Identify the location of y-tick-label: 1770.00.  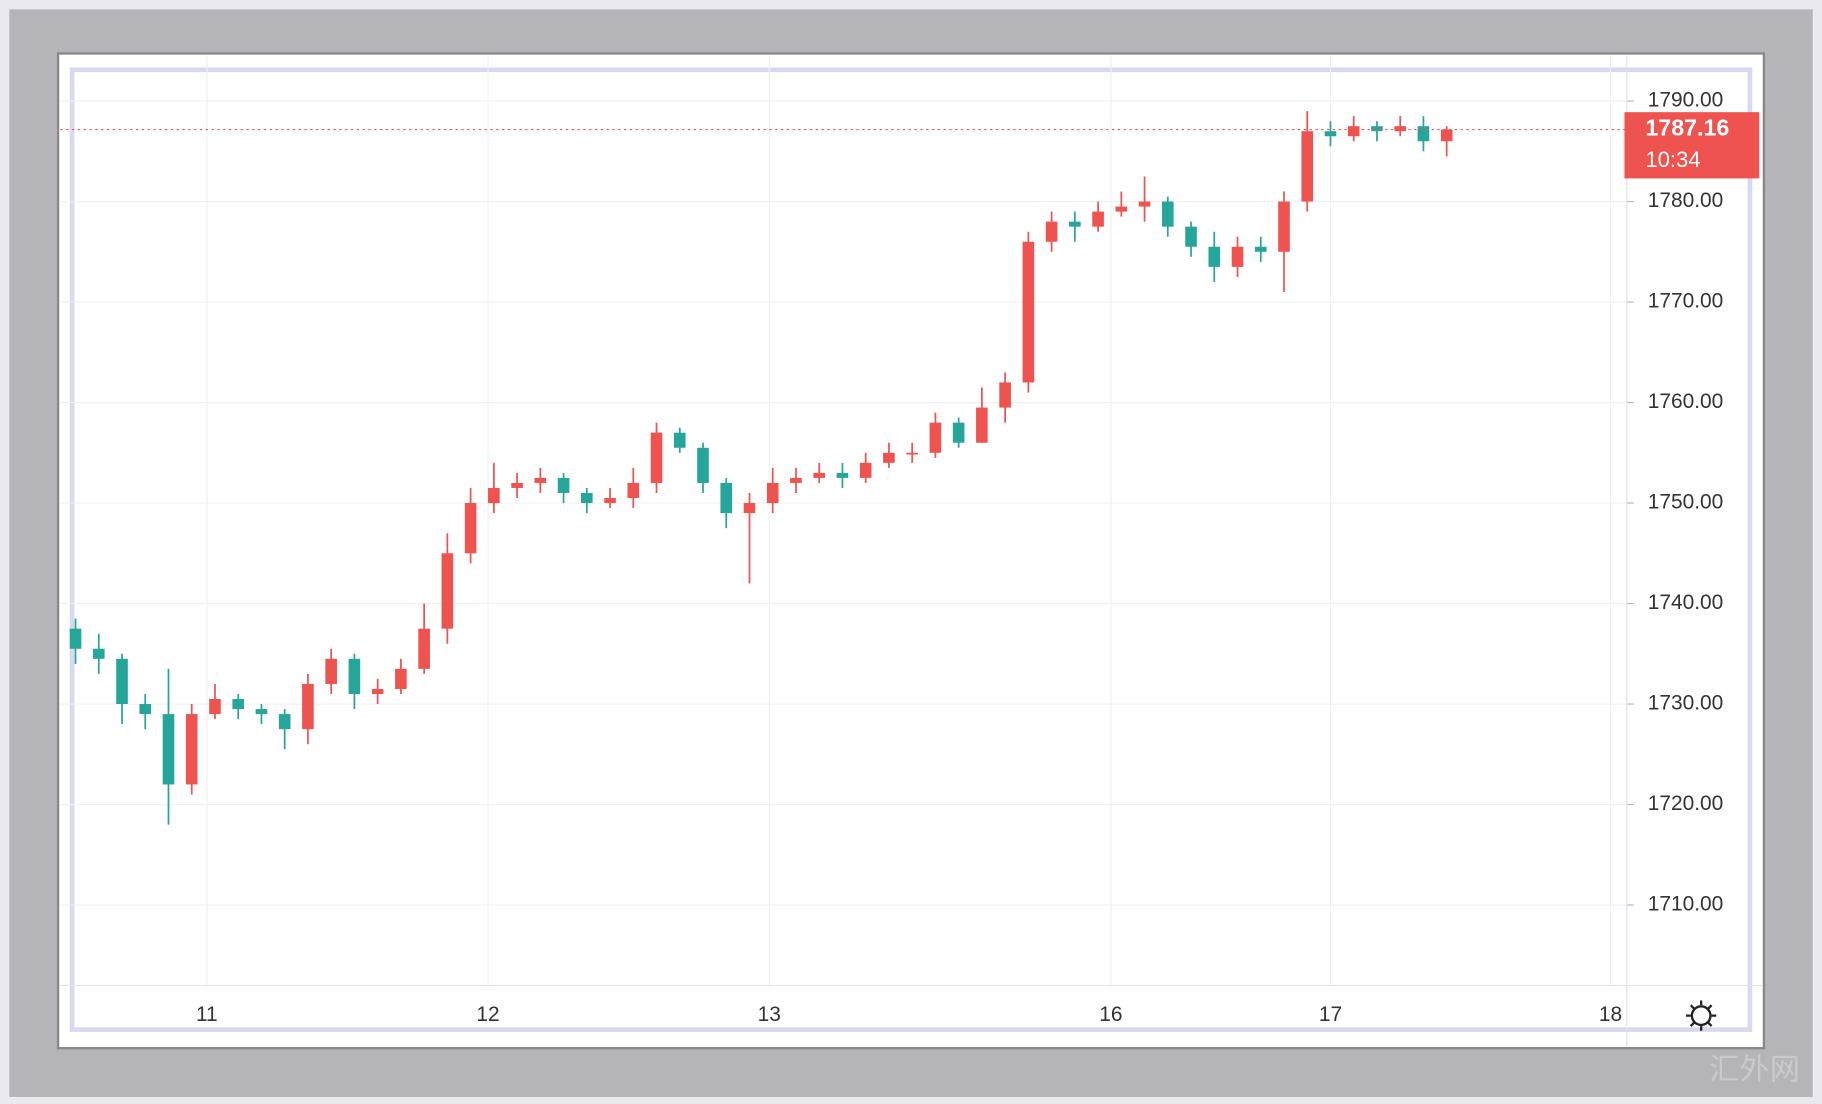
(1686, 301).